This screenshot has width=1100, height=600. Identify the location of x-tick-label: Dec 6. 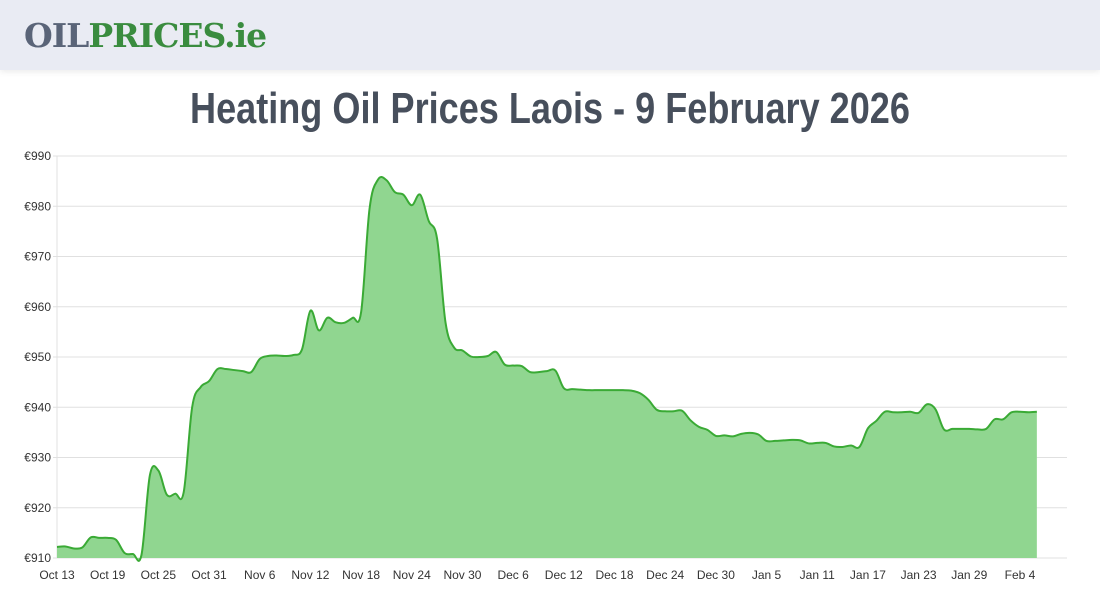
(513, 575).